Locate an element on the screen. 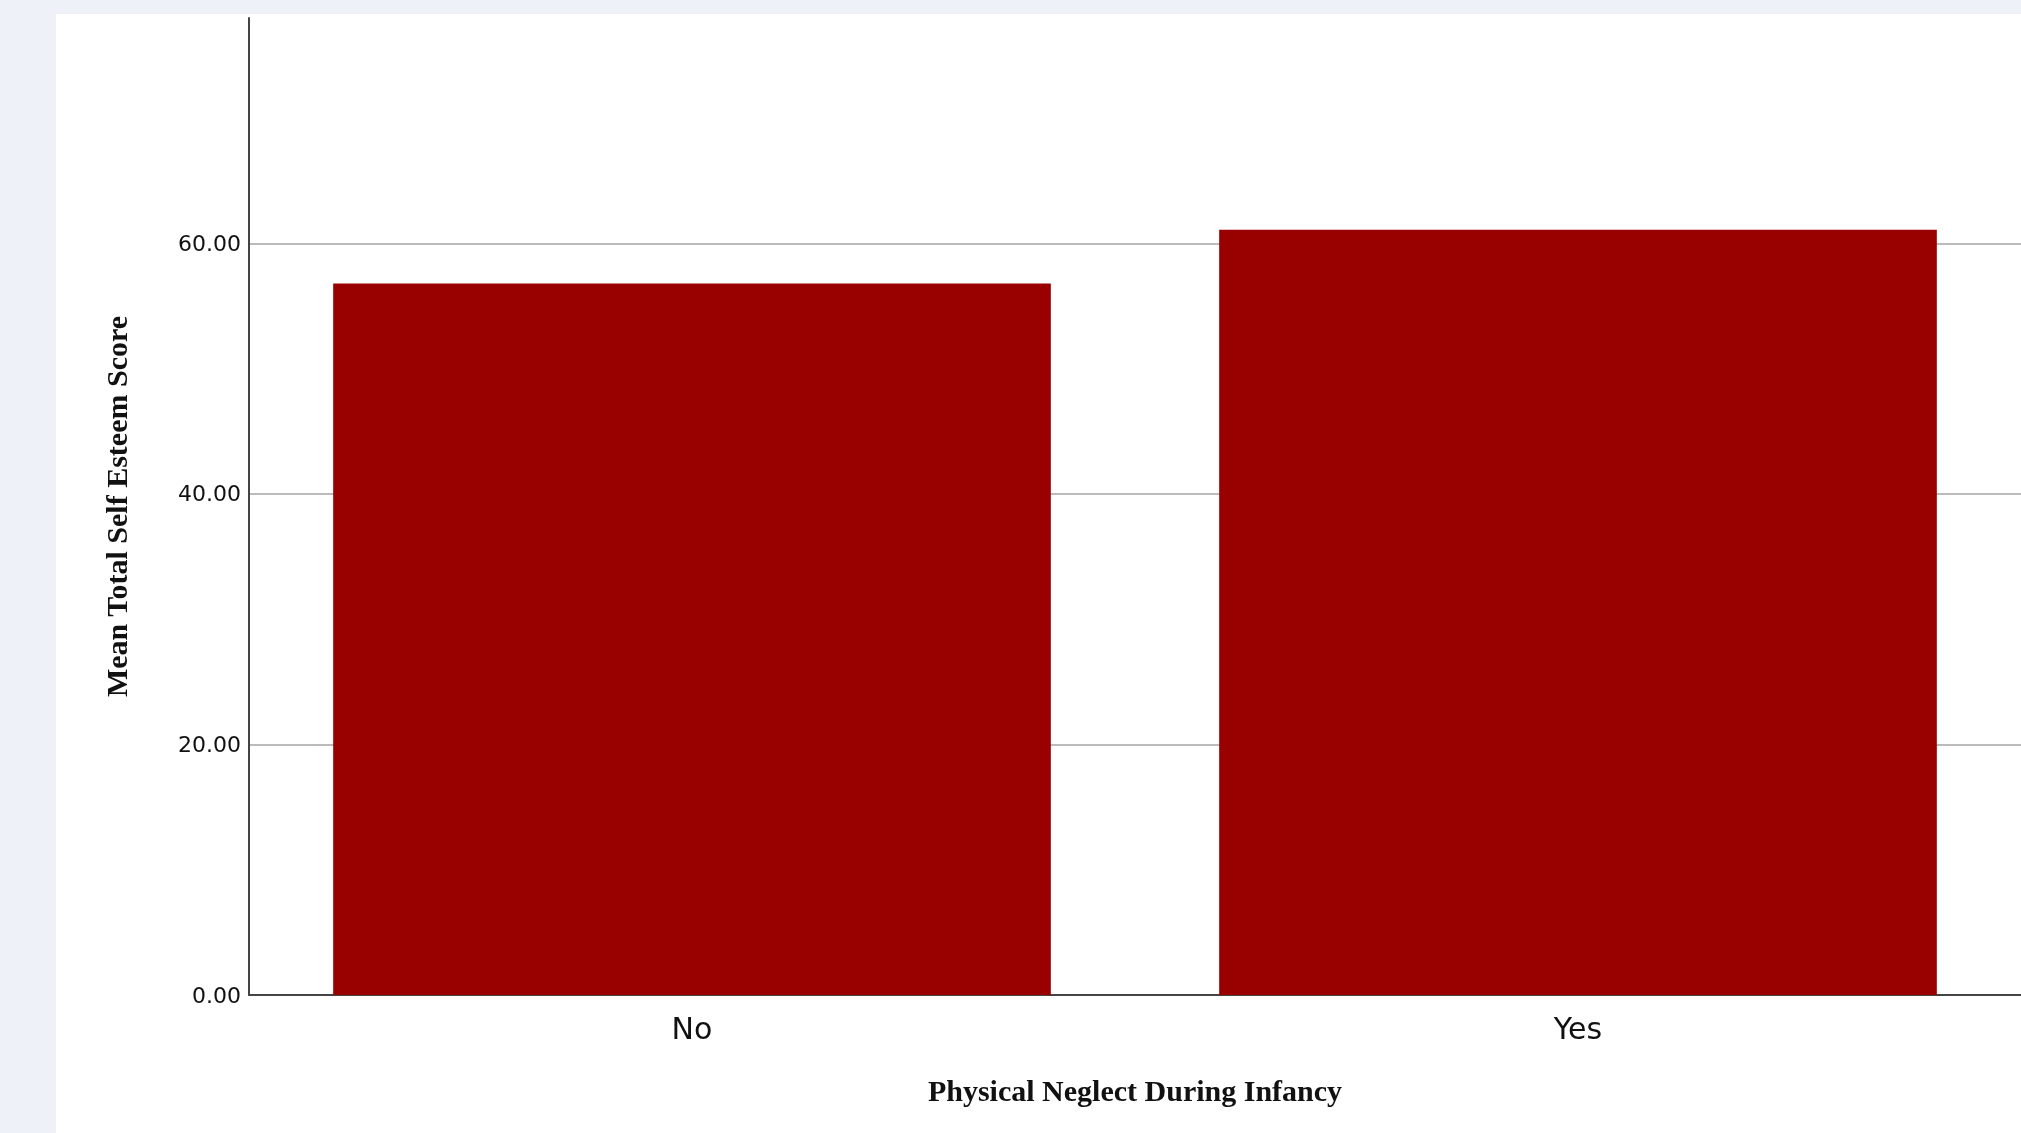 This screenshot has width=2021, height=1133. x-tick-label: No is located at coordinates (692, 1028).